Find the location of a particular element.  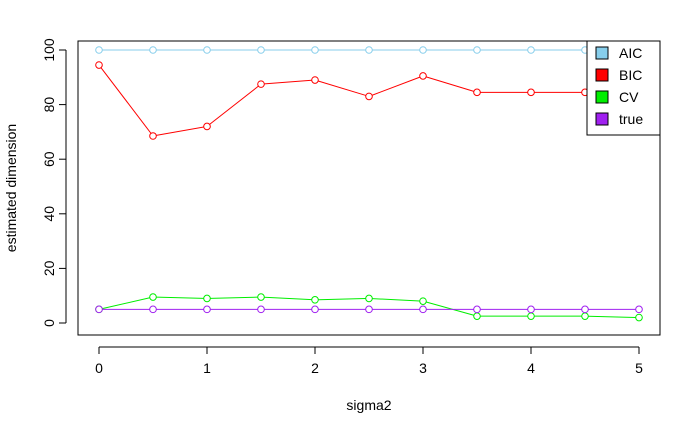

y-tick-label: 80 is located at coordinates (49, 105).